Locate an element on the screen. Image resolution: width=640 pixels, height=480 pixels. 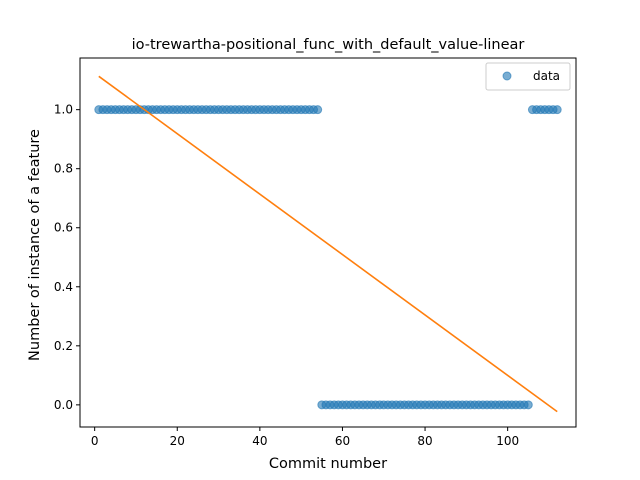
y-tick-label: 1.0 is located at coordinates (63, 110).